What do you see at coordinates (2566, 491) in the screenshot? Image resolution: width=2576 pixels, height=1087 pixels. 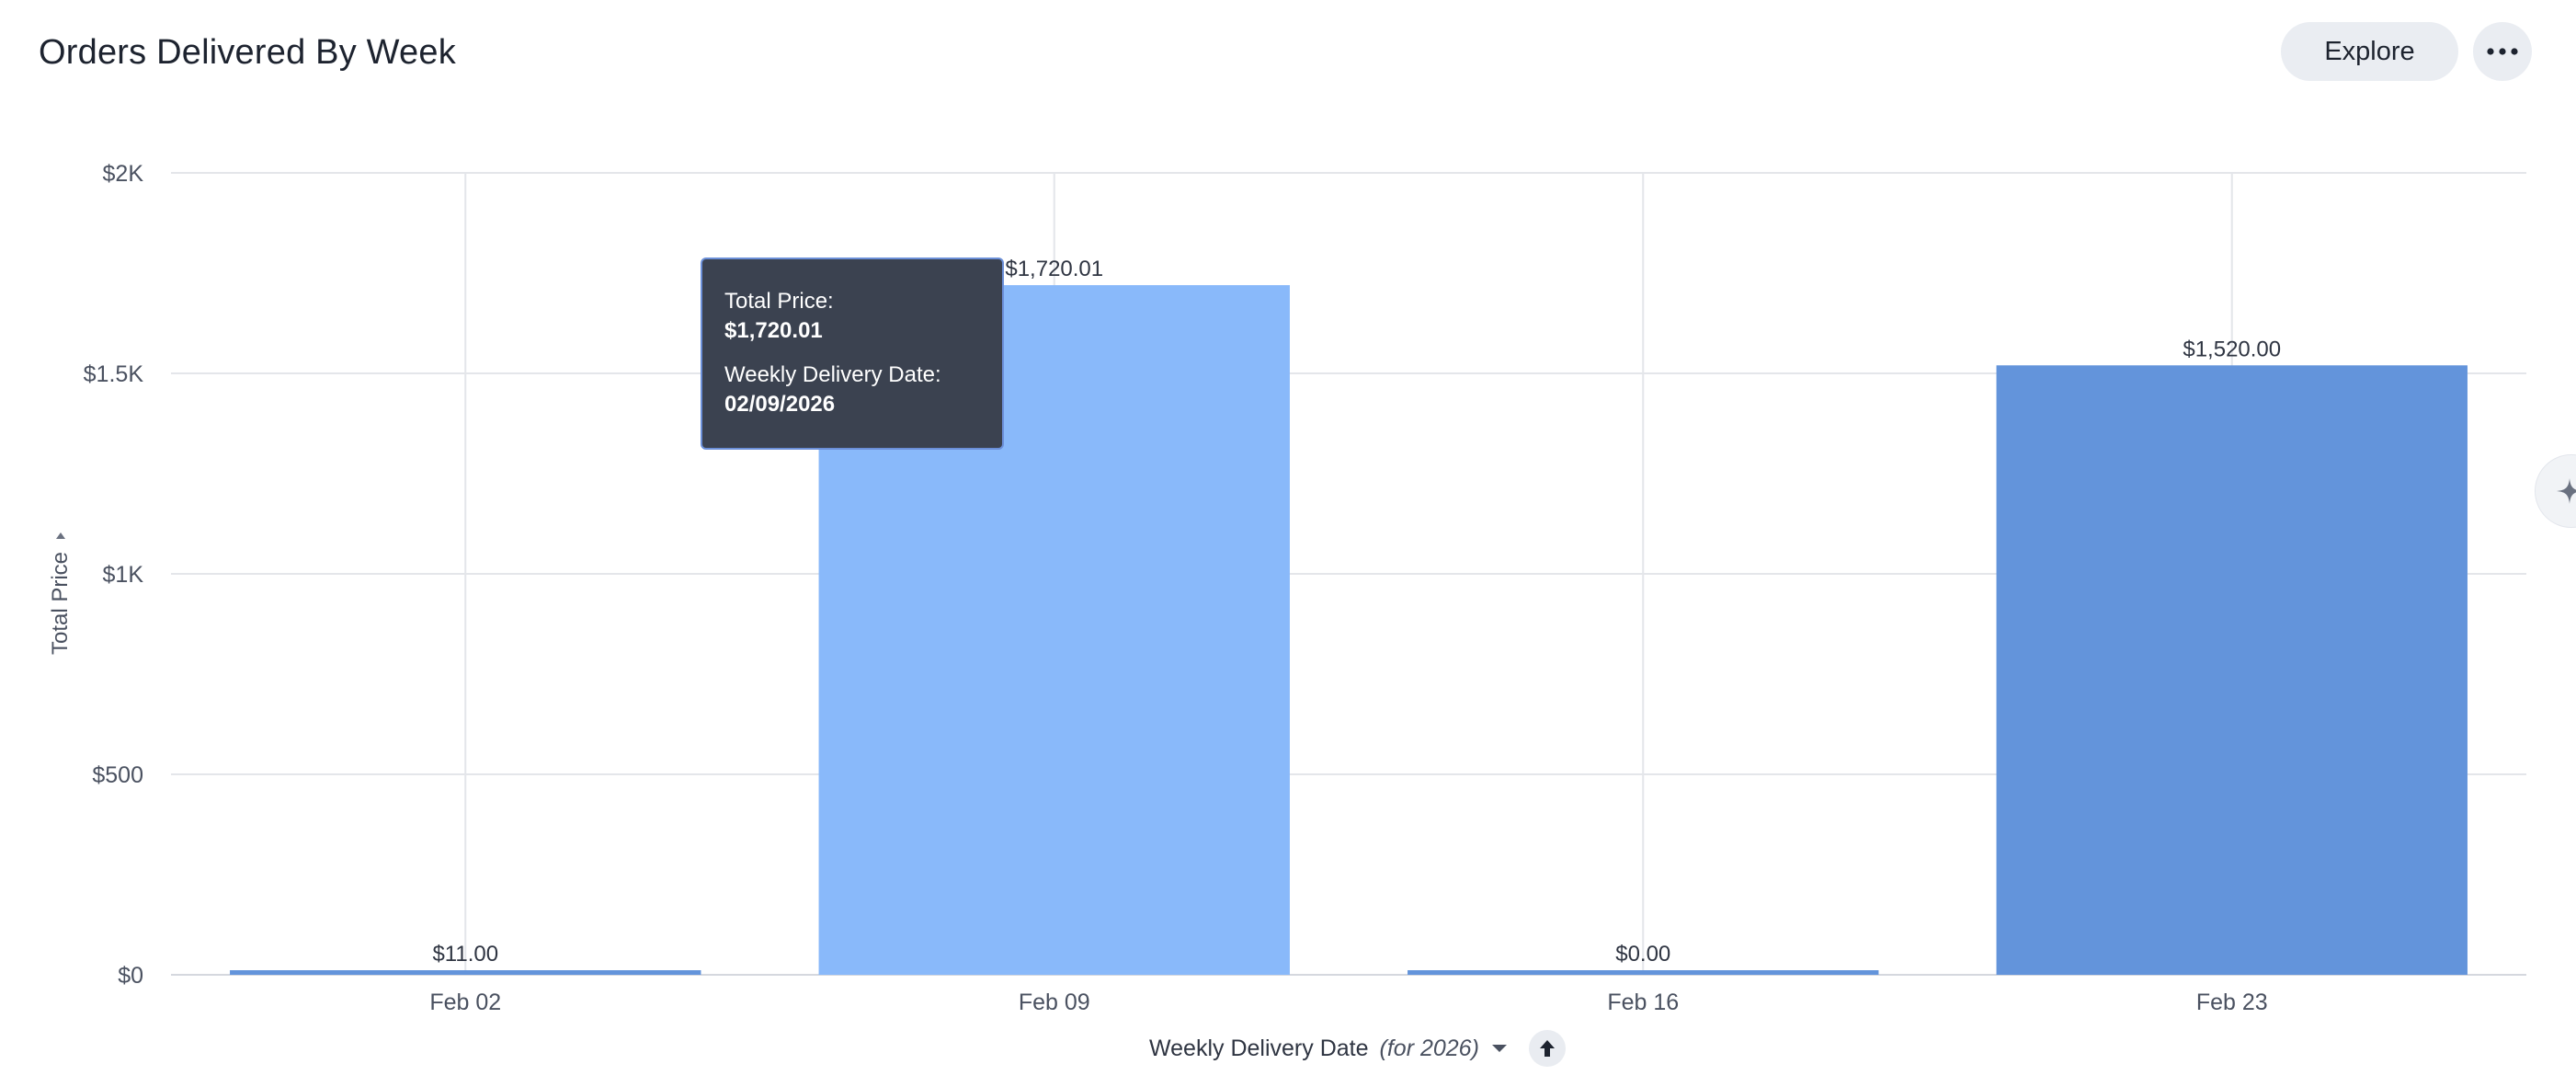 I see `sparkle-icon` at bounding box center [2566, 491].